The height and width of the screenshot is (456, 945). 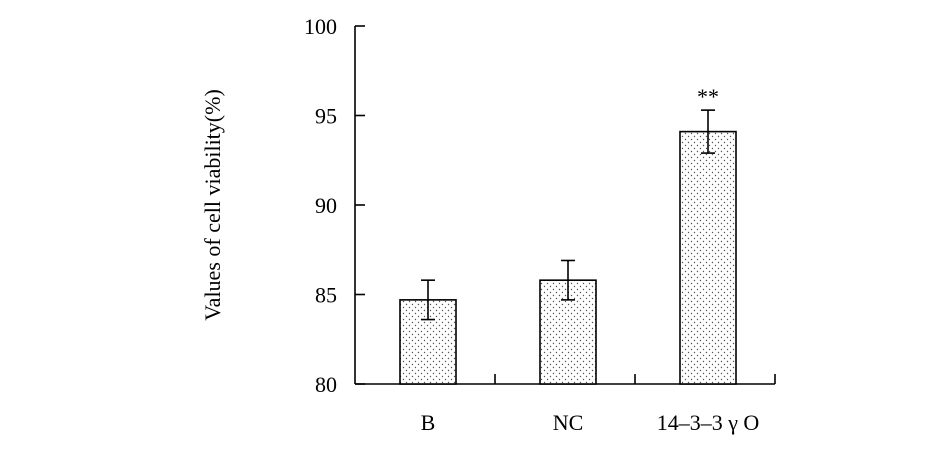 What do you see at coordinates (326, 116) in the screenshot?
I see `y-tick-label-3: 95` at bounding box center [326, 116].